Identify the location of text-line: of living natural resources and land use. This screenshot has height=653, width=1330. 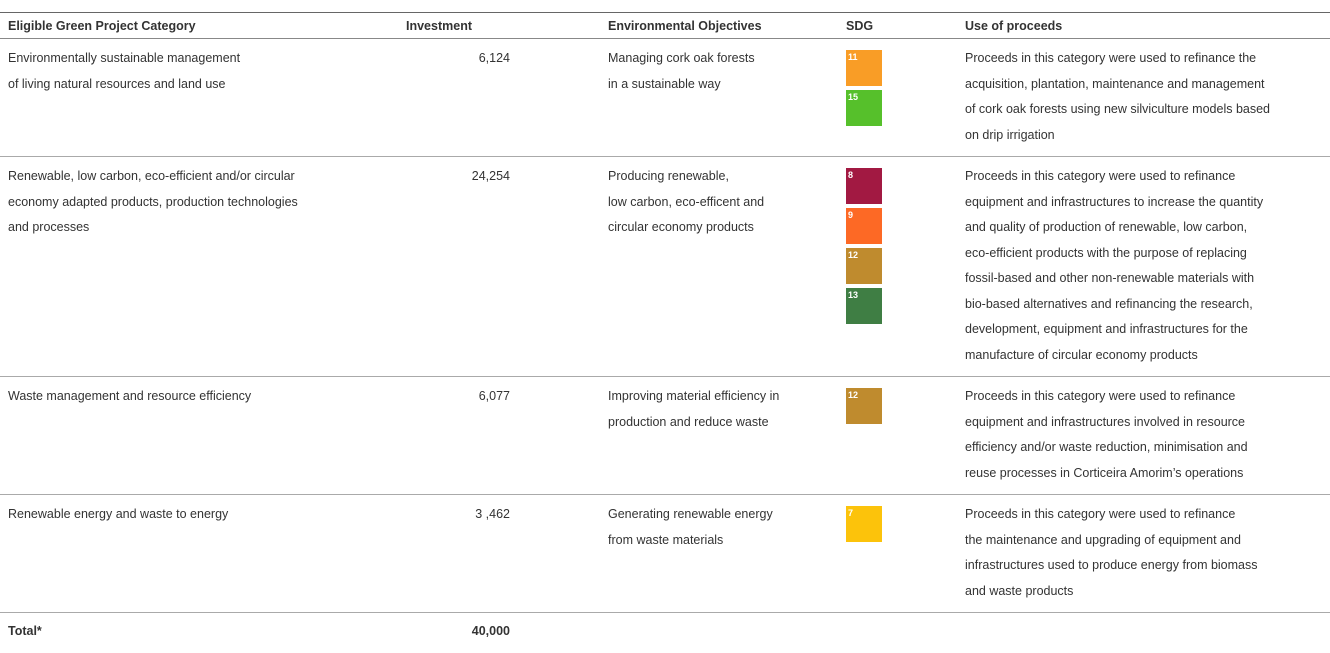
(117, 83).